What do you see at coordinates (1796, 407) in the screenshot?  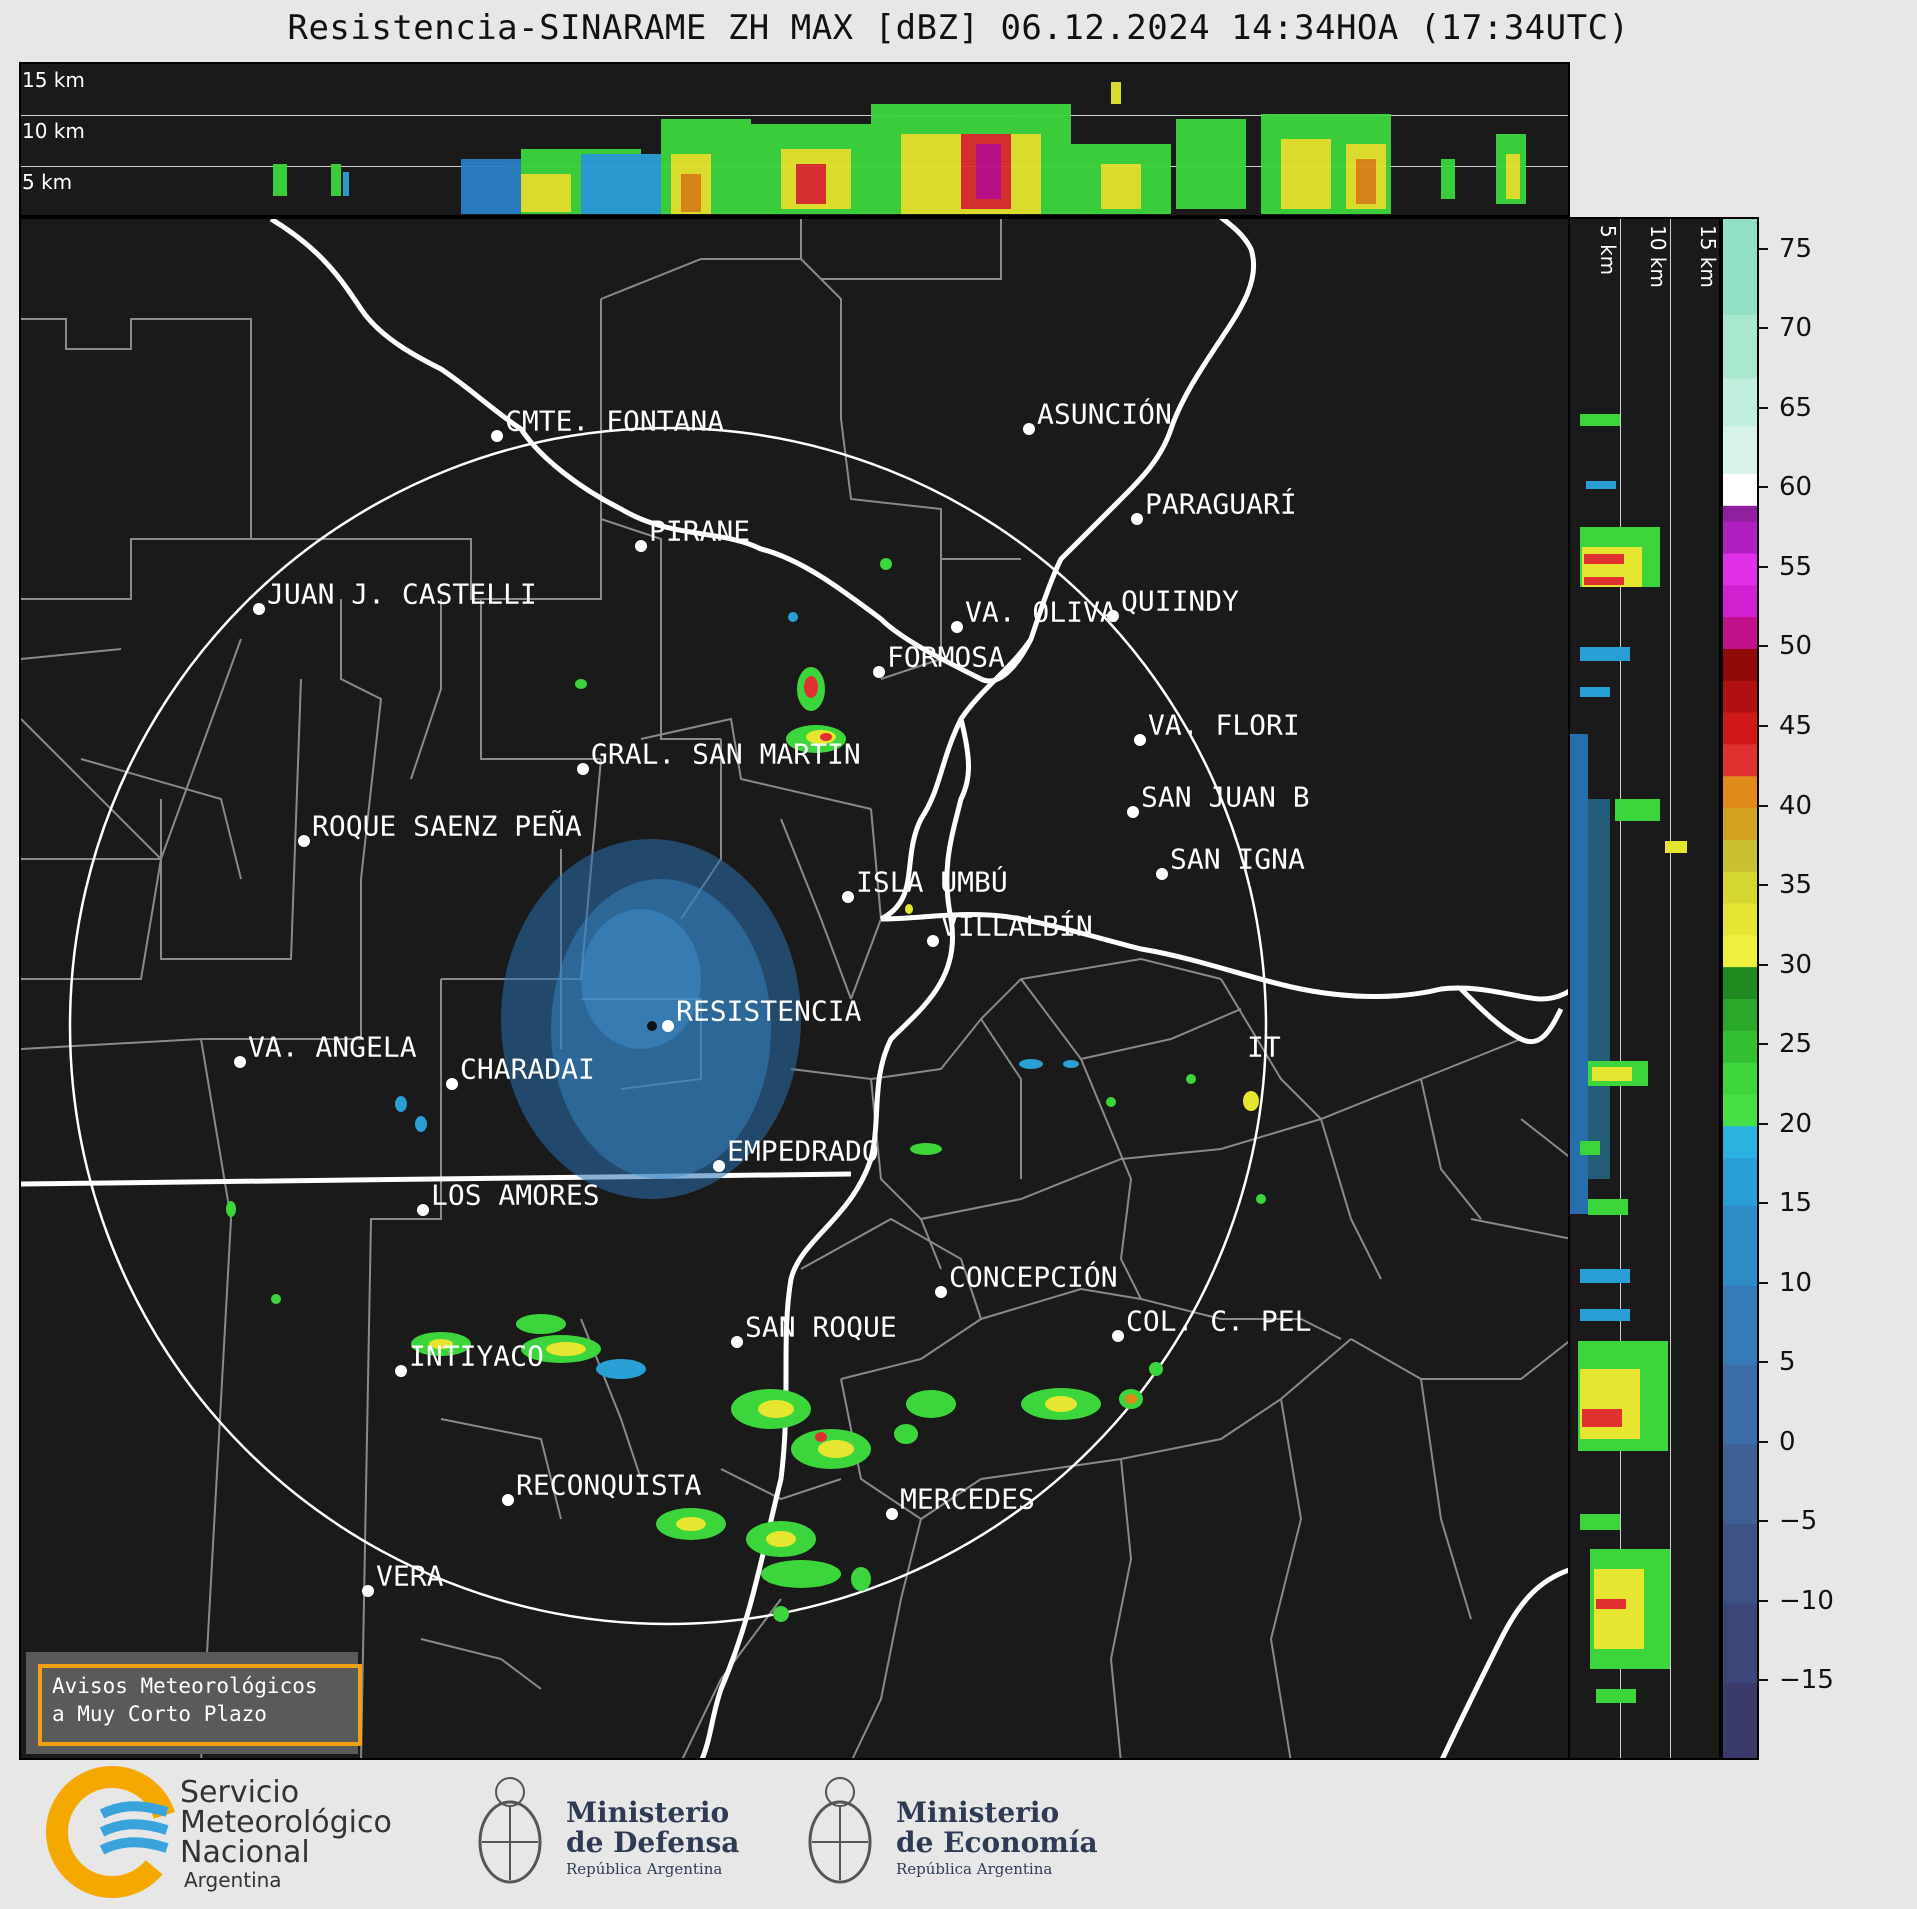 I see `colorbar-tick-label: 65` at bounding box center [1796, 407].